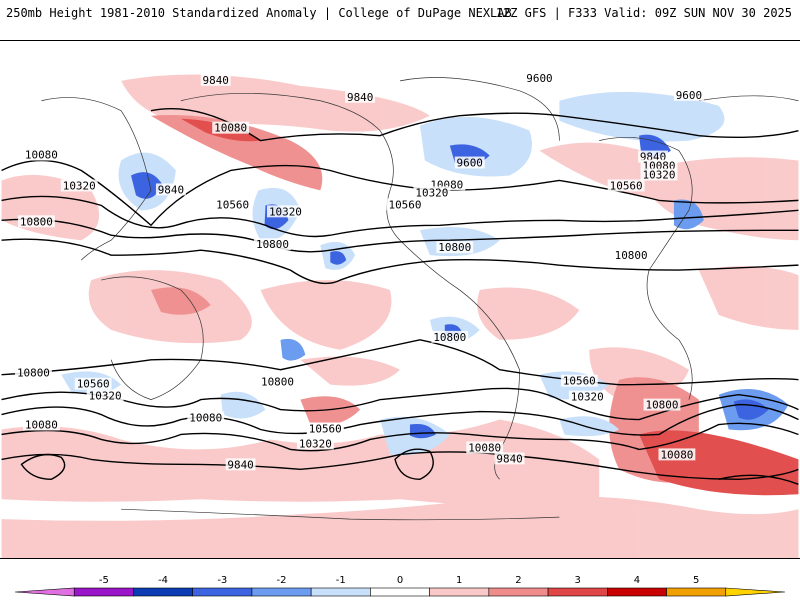 This screenshot has width=800, height=600. I want to click on colorbar-tick-label: 2, so click(518, 580).